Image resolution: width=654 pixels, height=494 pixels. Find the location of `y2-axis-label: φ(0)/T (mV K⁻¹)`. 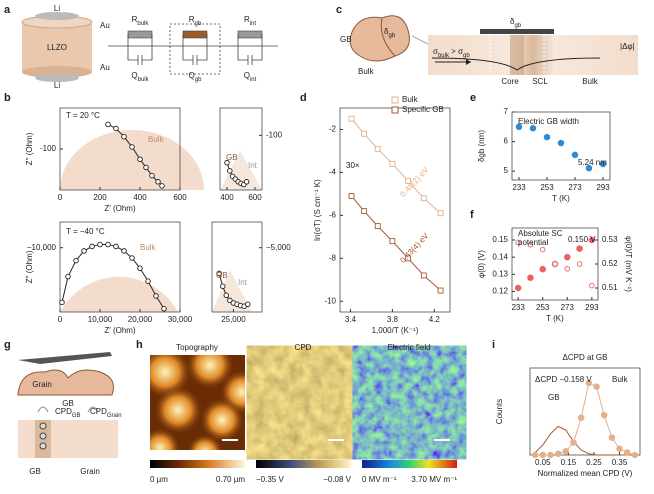

y2-axis-label: φ(0)/T (mV K⁻¹) is located at coordinates (628, 264).